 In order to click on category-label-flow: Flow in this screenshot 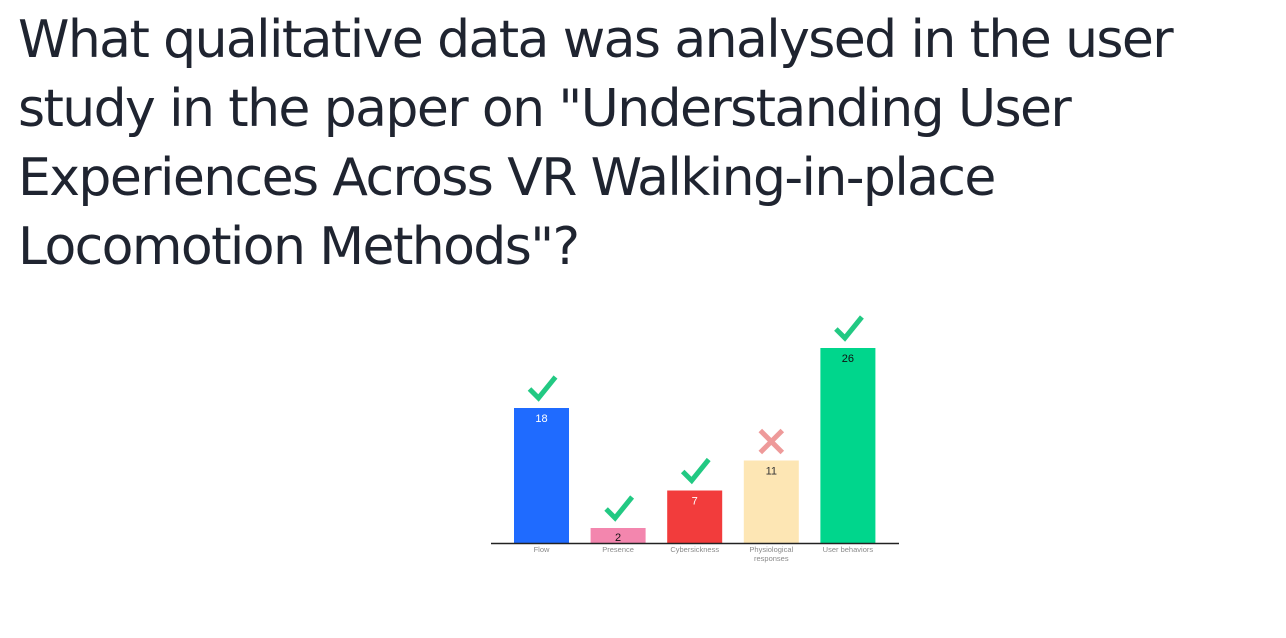, I will do `click(542, 549)`.